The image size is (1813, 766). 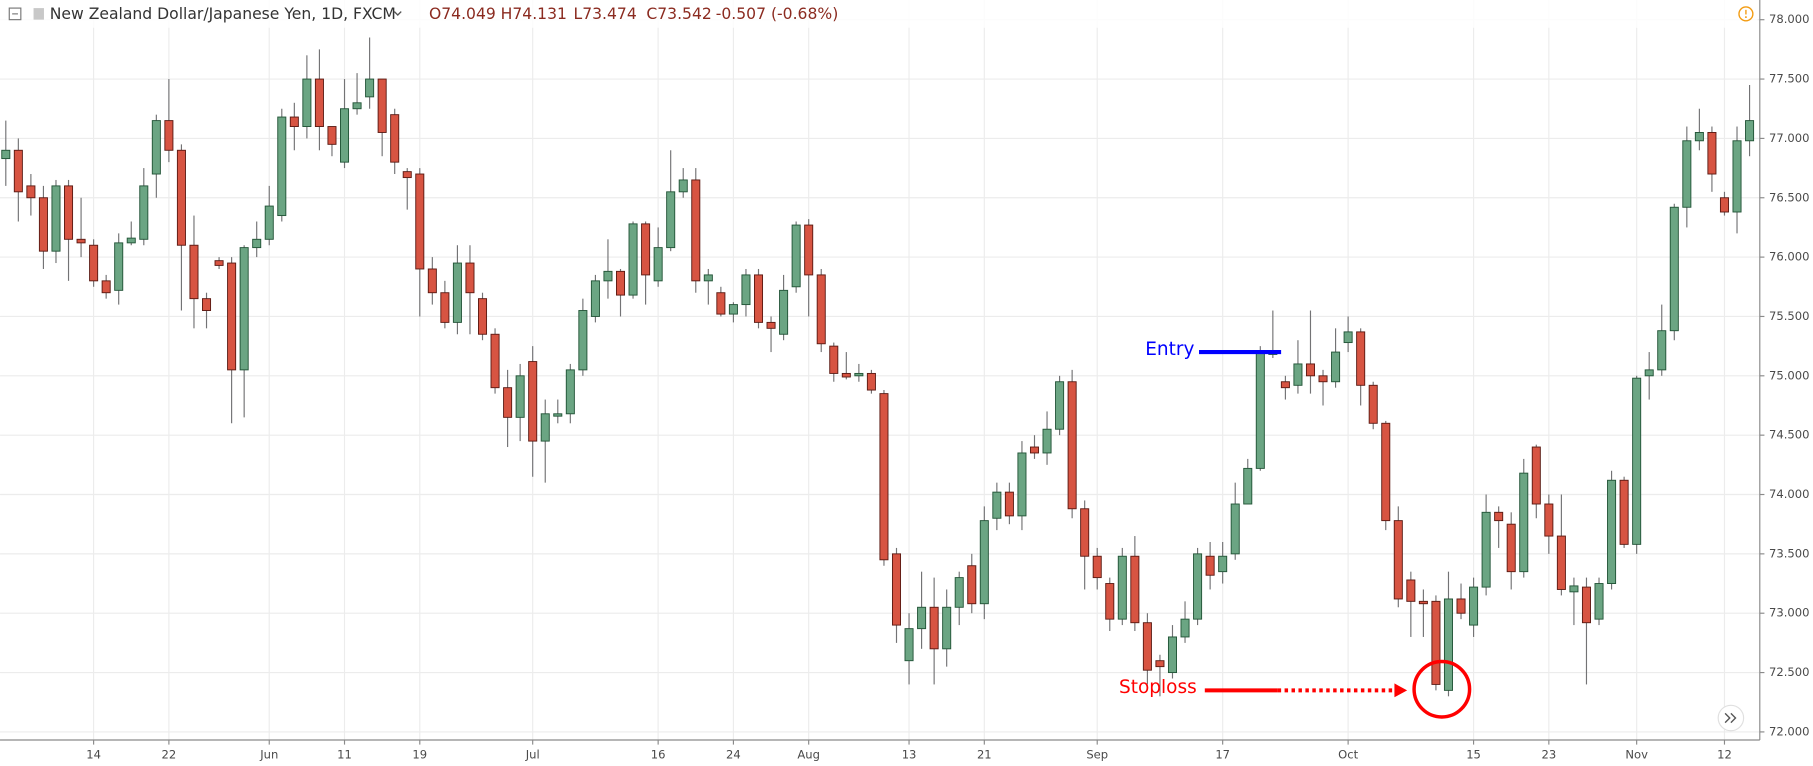 What do you see at coordinates (879, 14) in the screenshot?
I see `header-bg` at bounding box center [879, 14].